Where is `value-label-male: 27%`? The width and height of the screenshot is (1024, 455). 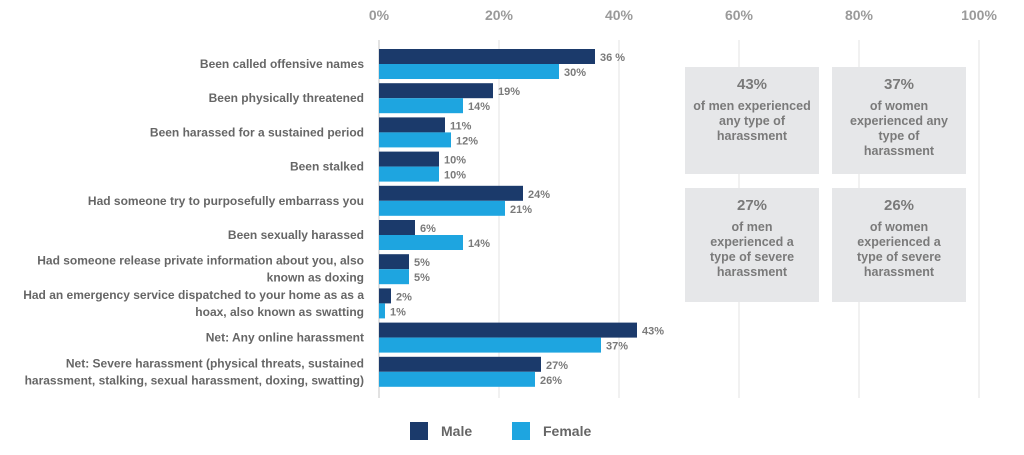 value-label-male: 27% is located at coordinates (557, 366).